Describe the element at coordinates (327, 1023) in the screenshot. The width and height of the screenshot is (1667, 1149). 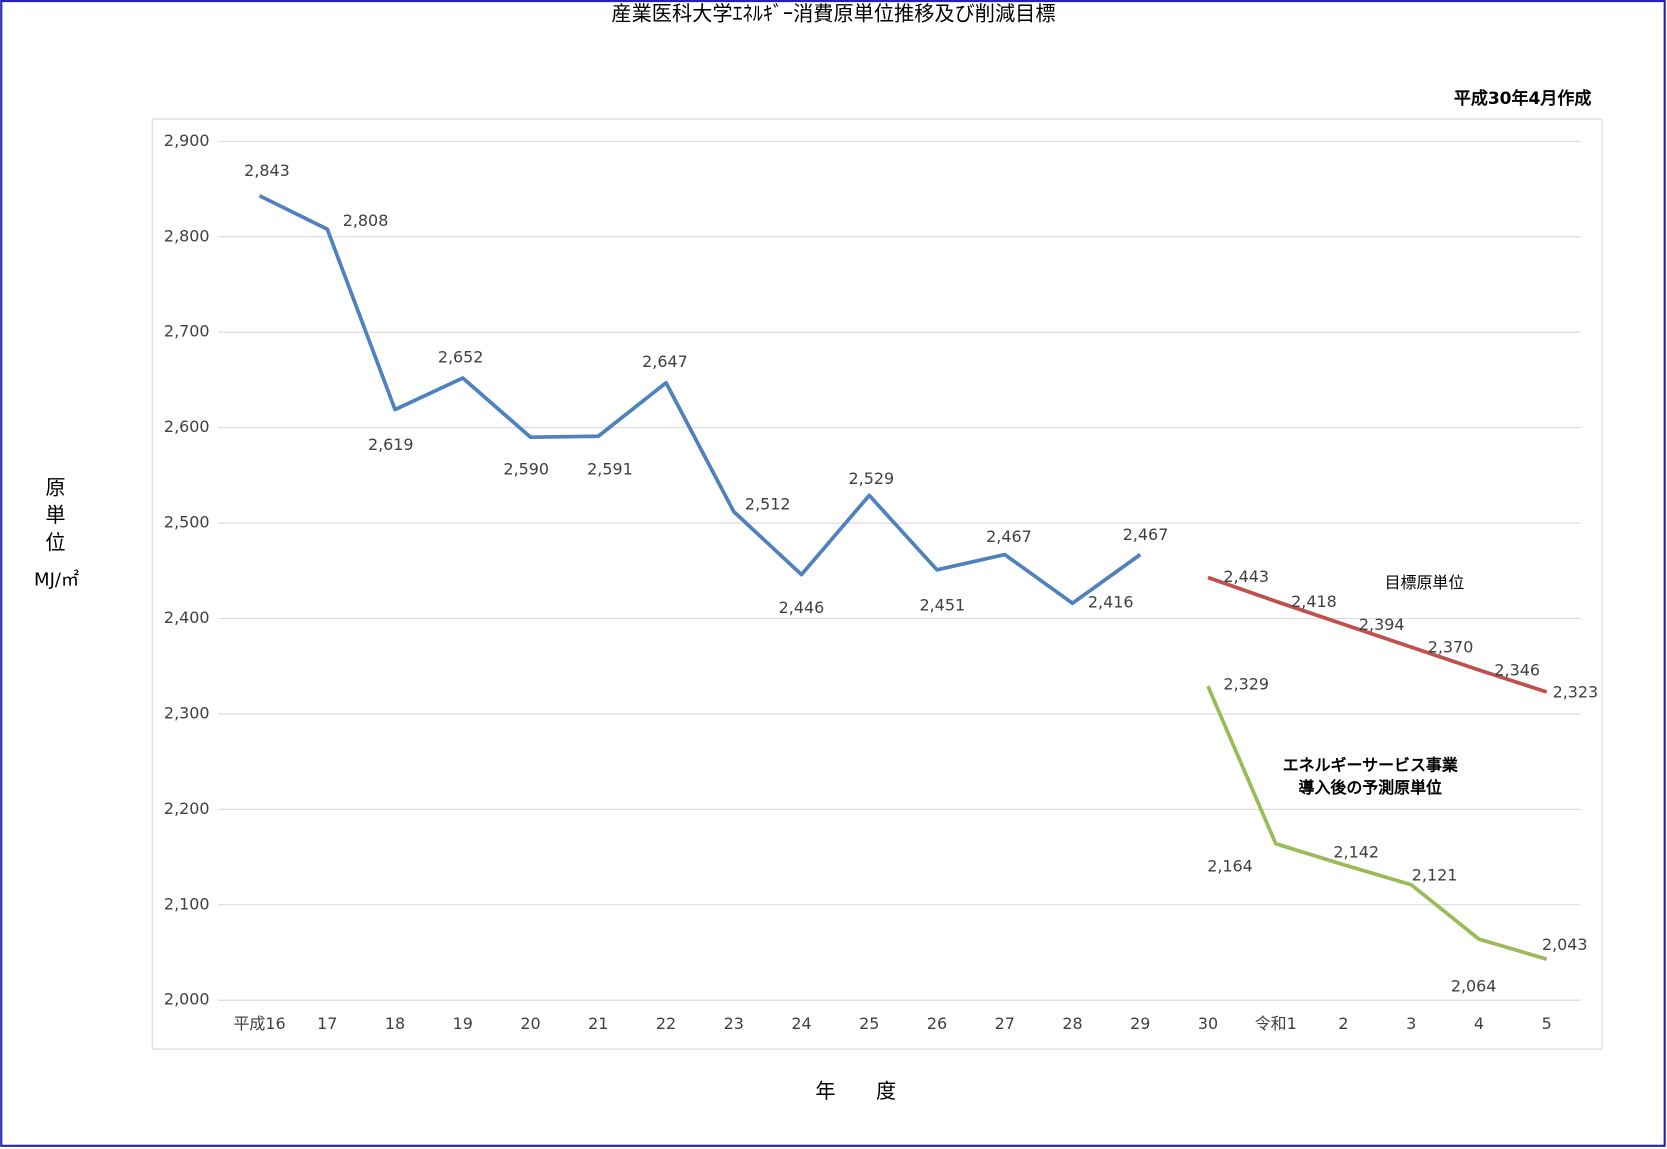
I see `x-tick-label: 17` at that location.